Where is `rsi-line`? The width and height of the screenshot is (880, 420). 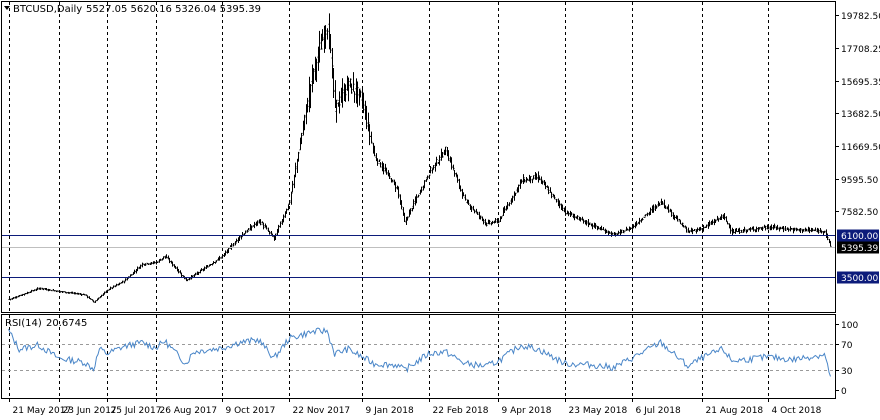
rsi-line is located at coordinates (419, 351).